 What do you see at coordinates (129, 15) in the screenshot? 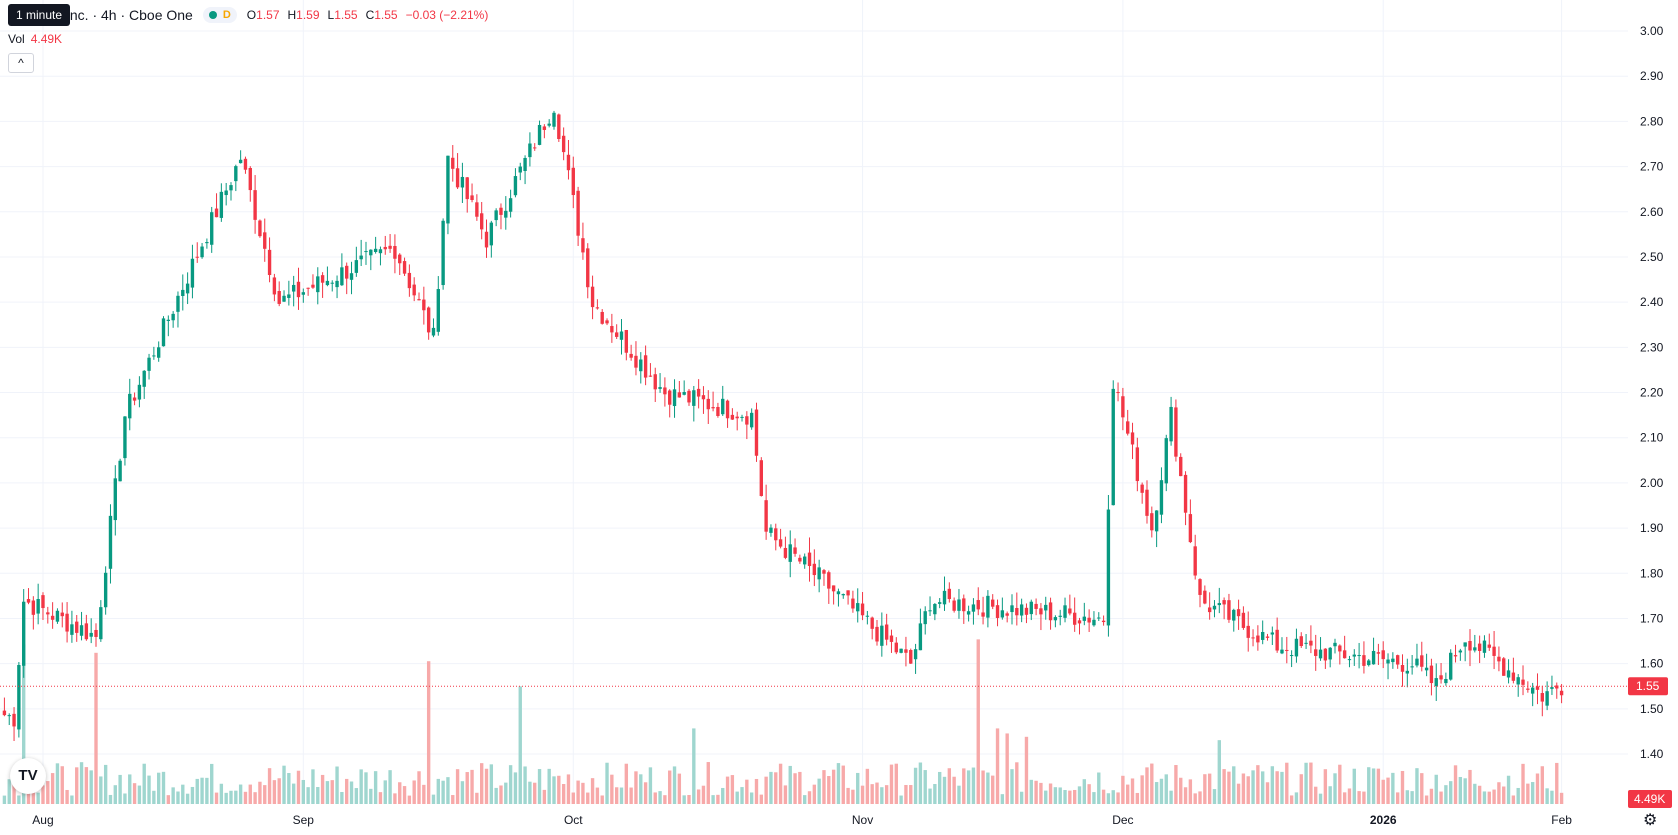
I see `symbol-title: Inc. · 4h · Cboe One` at bounding box center [129, 15].